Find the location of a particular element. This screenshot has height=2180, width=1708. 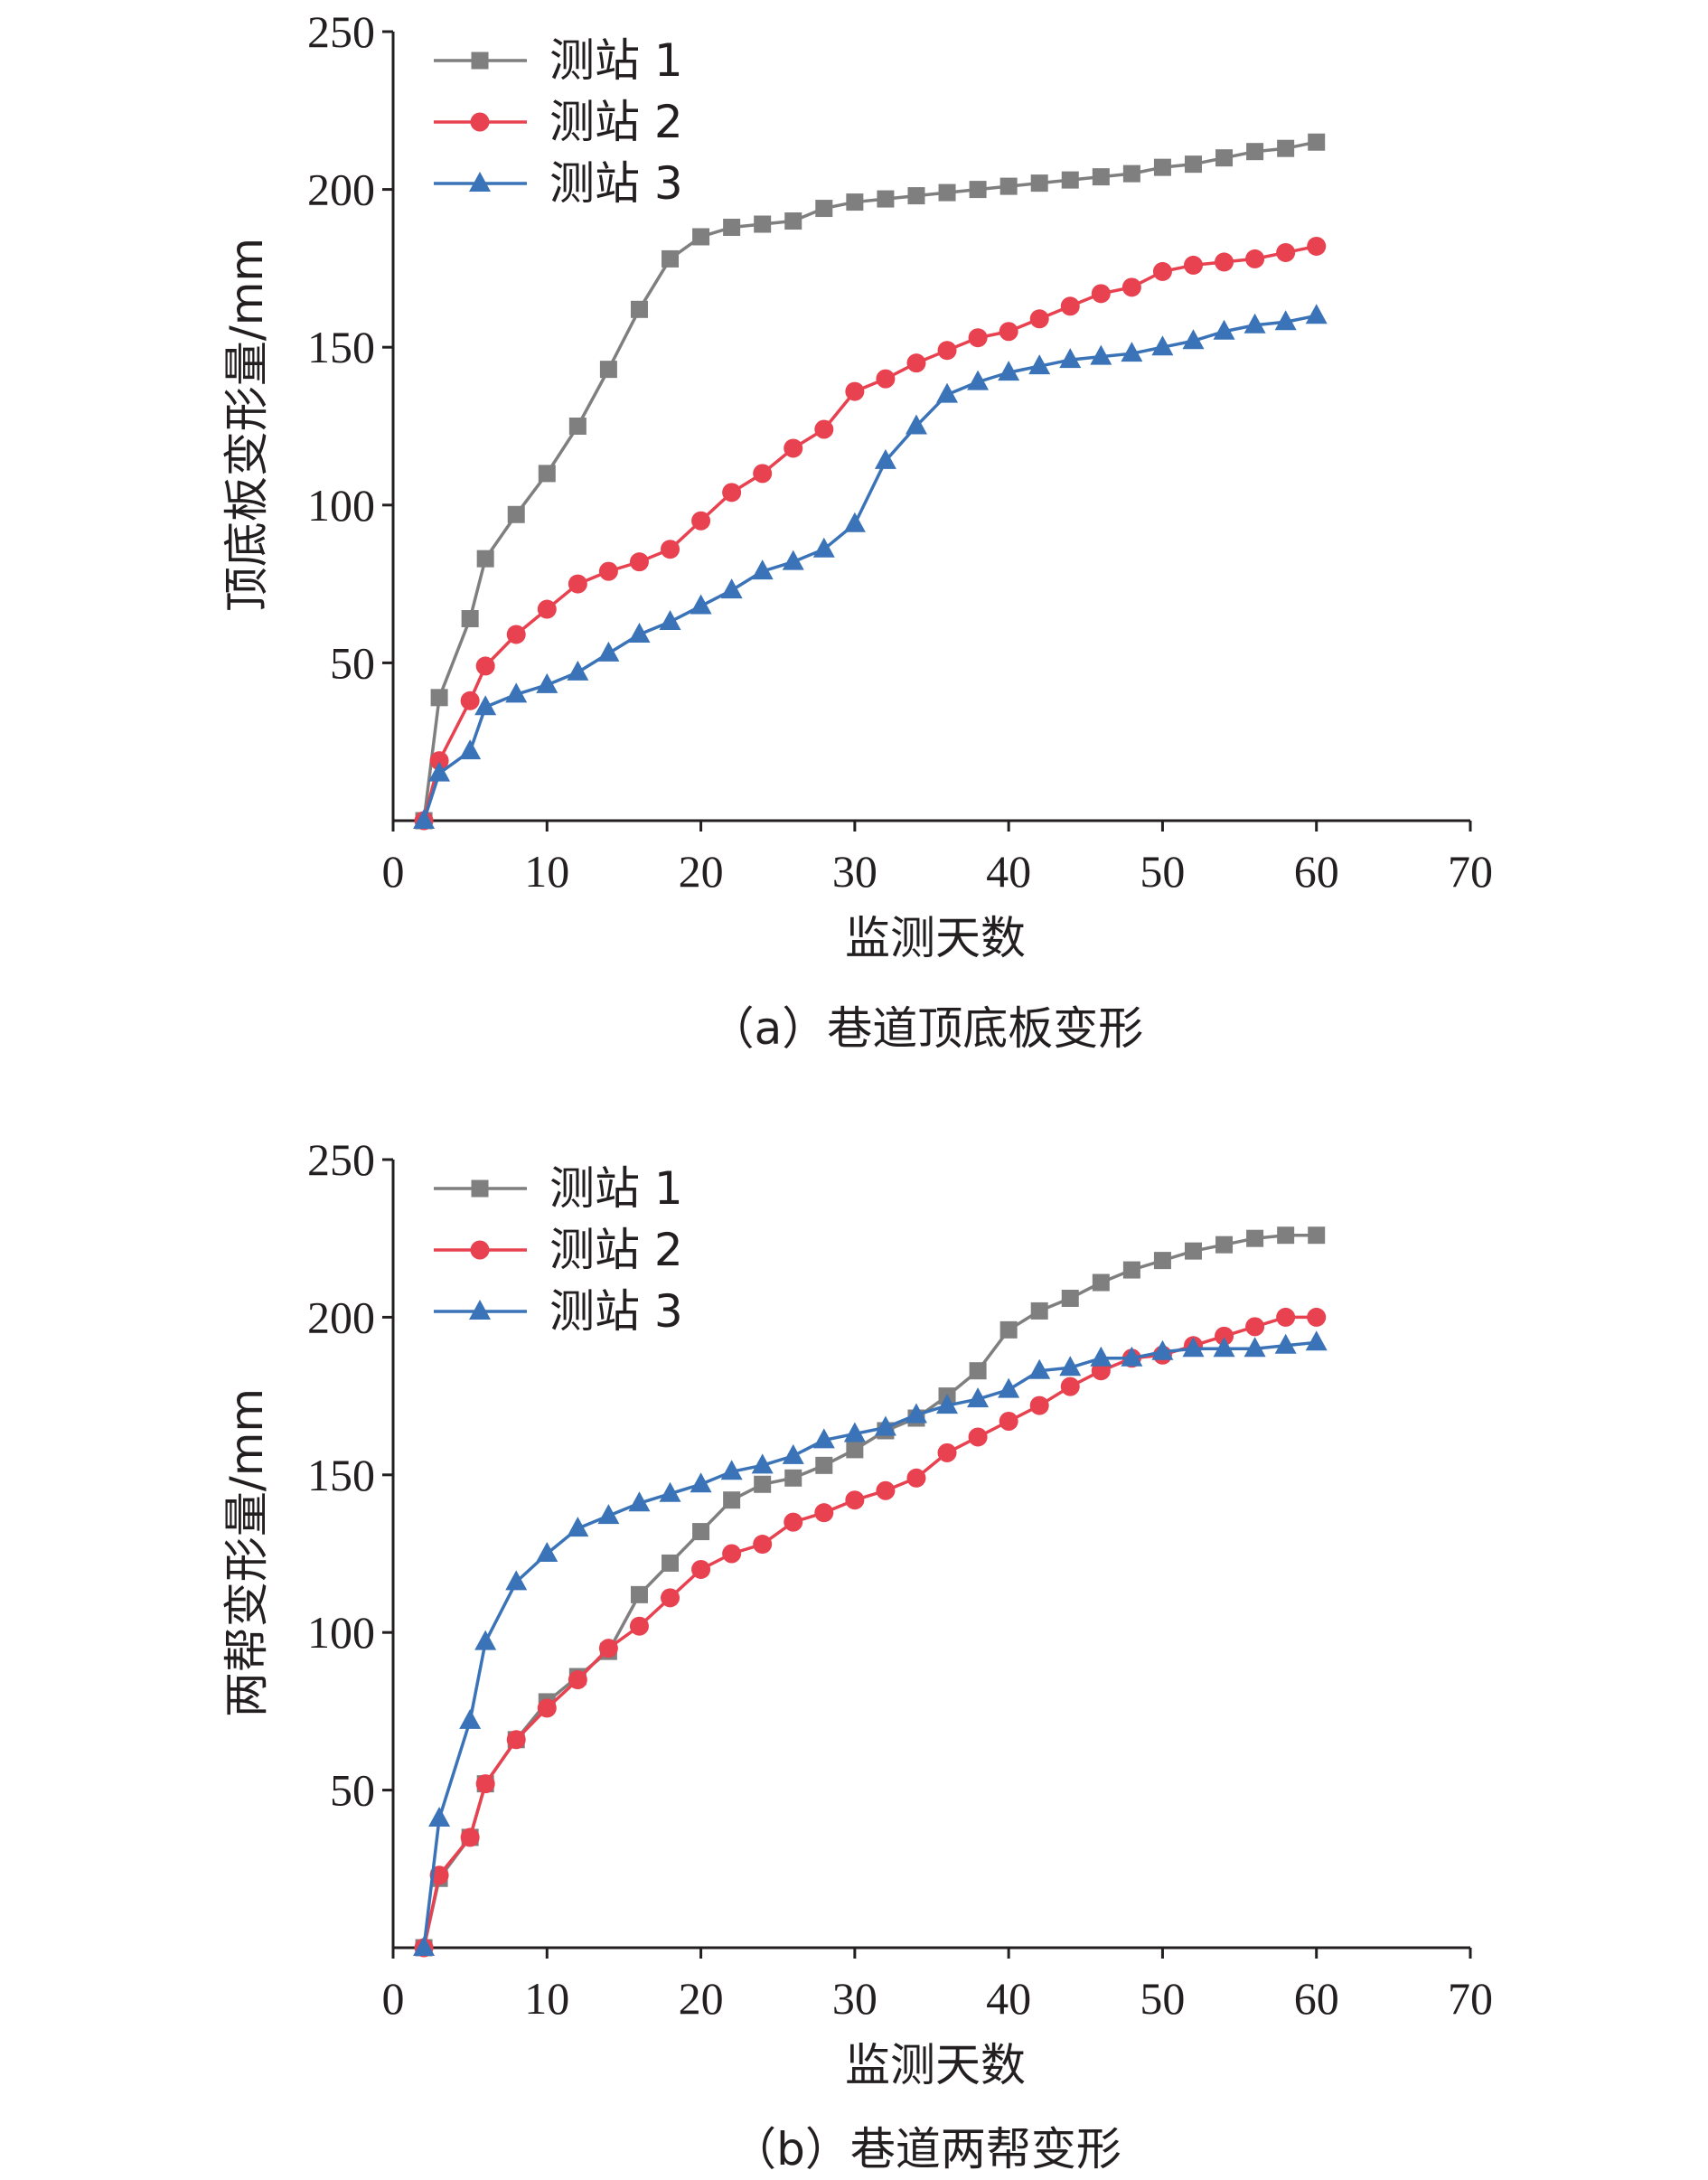

legend: 测站 1 测站 2 测站 3 is located at coordinates (558, 122).